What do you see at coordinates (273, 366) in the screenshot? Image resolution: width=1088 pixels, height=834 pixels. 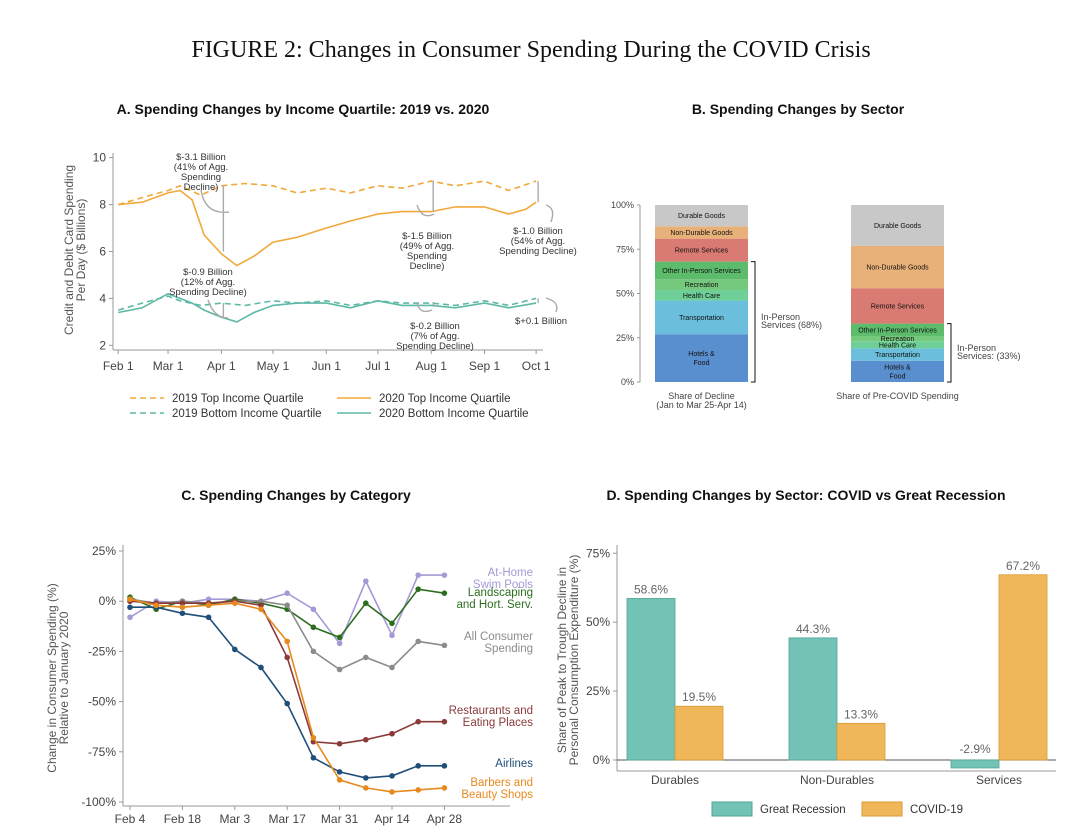 I see `x-tick-label: May 1` at bounding box center [273, 366].